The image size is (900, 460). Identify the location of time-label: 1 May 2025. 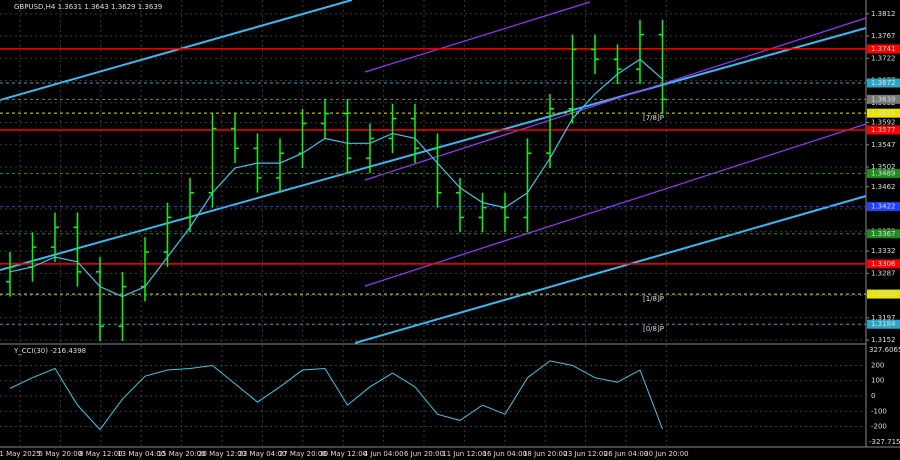
(20, 454).